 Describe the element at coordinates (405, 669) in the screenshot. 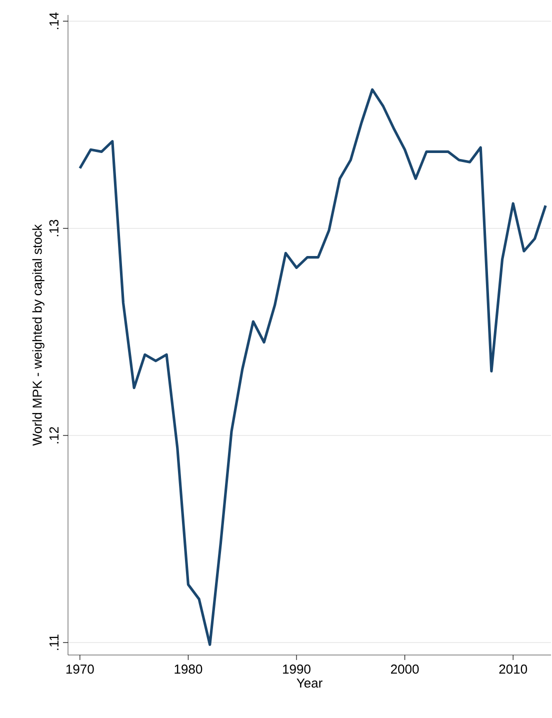

I see `x-tick-label: 2000` at that location.